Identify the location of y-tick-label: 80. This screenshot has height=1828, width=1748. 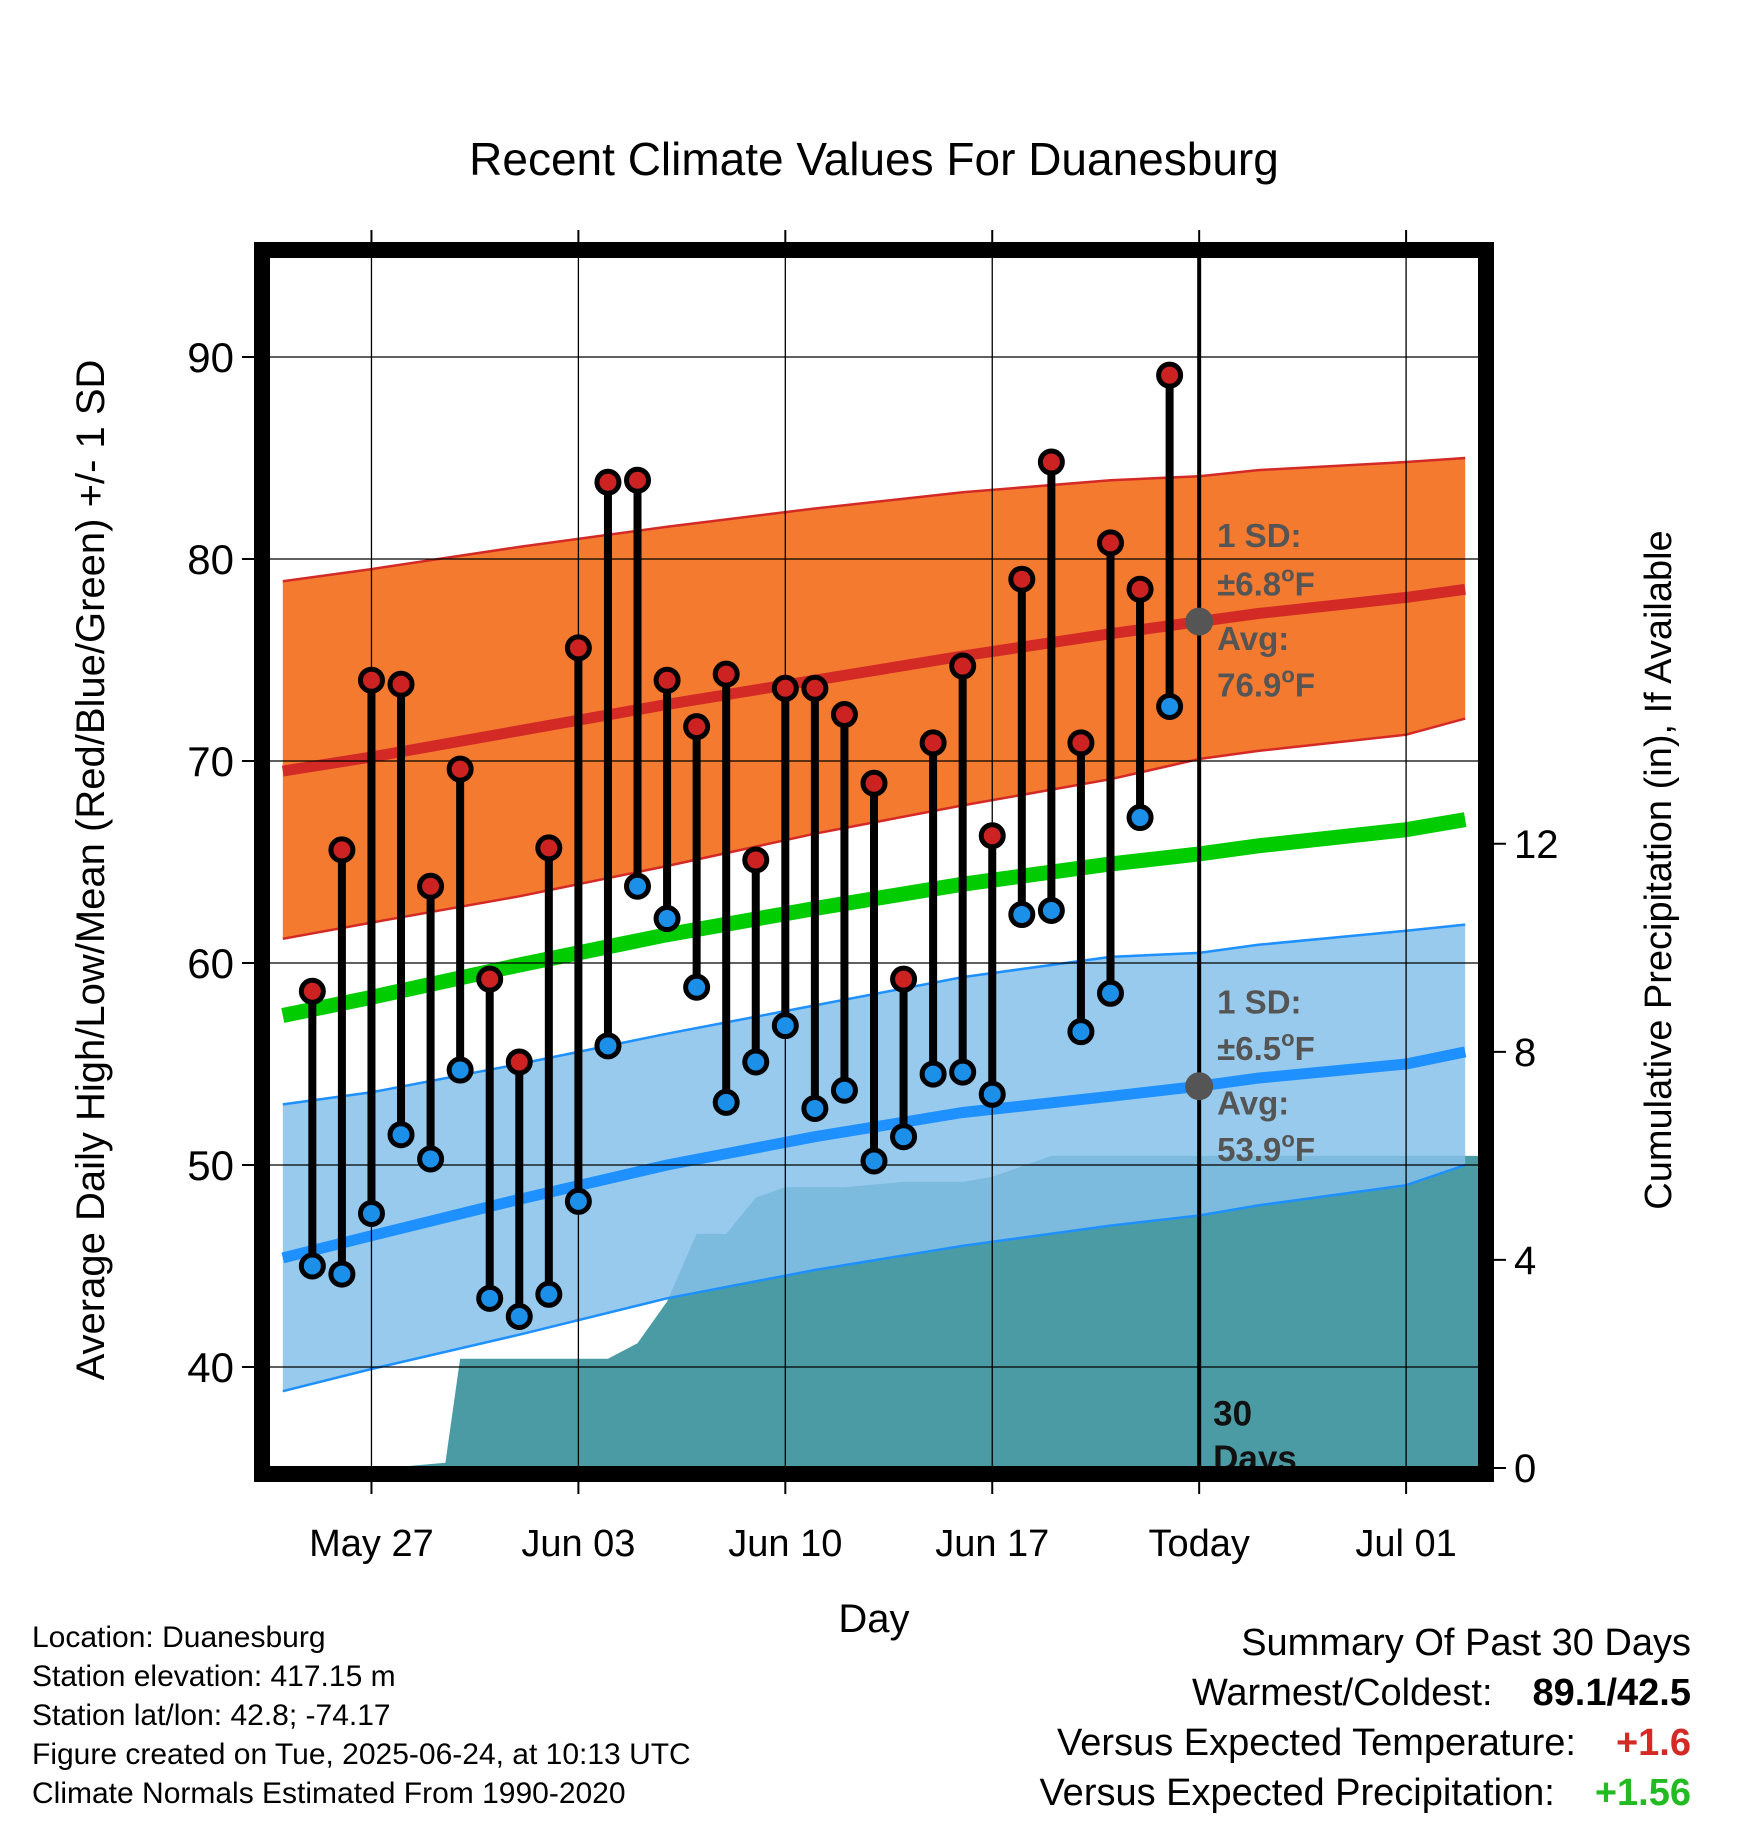
(210, 559).